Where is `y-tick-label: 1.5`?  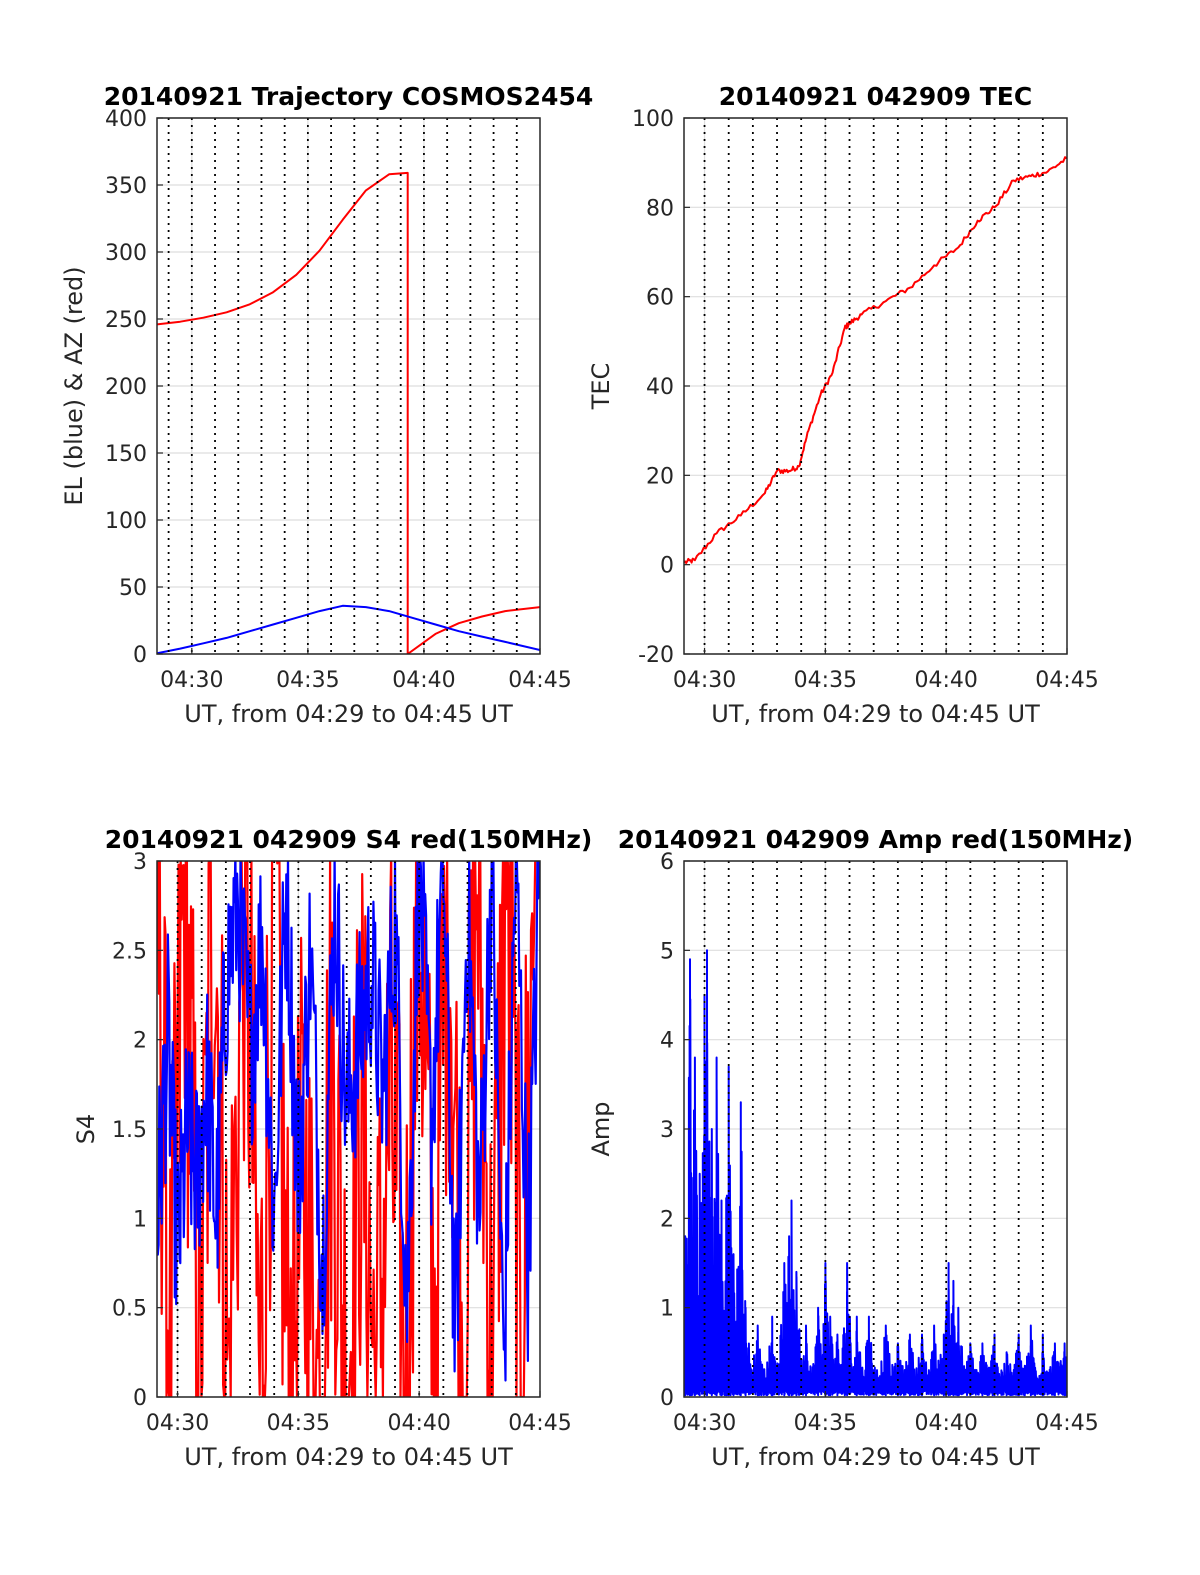
y-tick-label: 1.5 is located at coordinates (129, 1130).